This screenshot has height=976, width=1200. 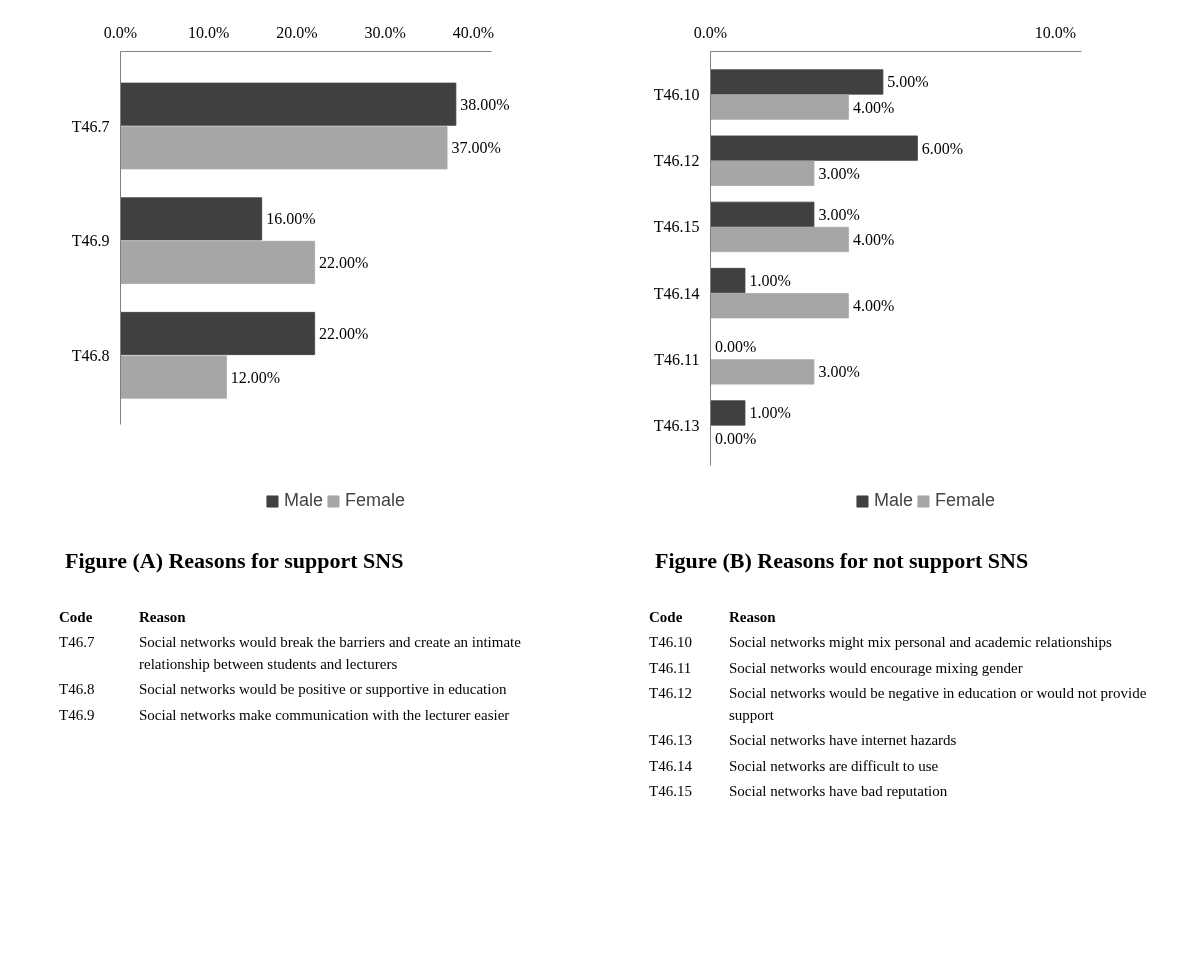 I want to click on y-tick-label: T46.15, so click(x=676, y=227).